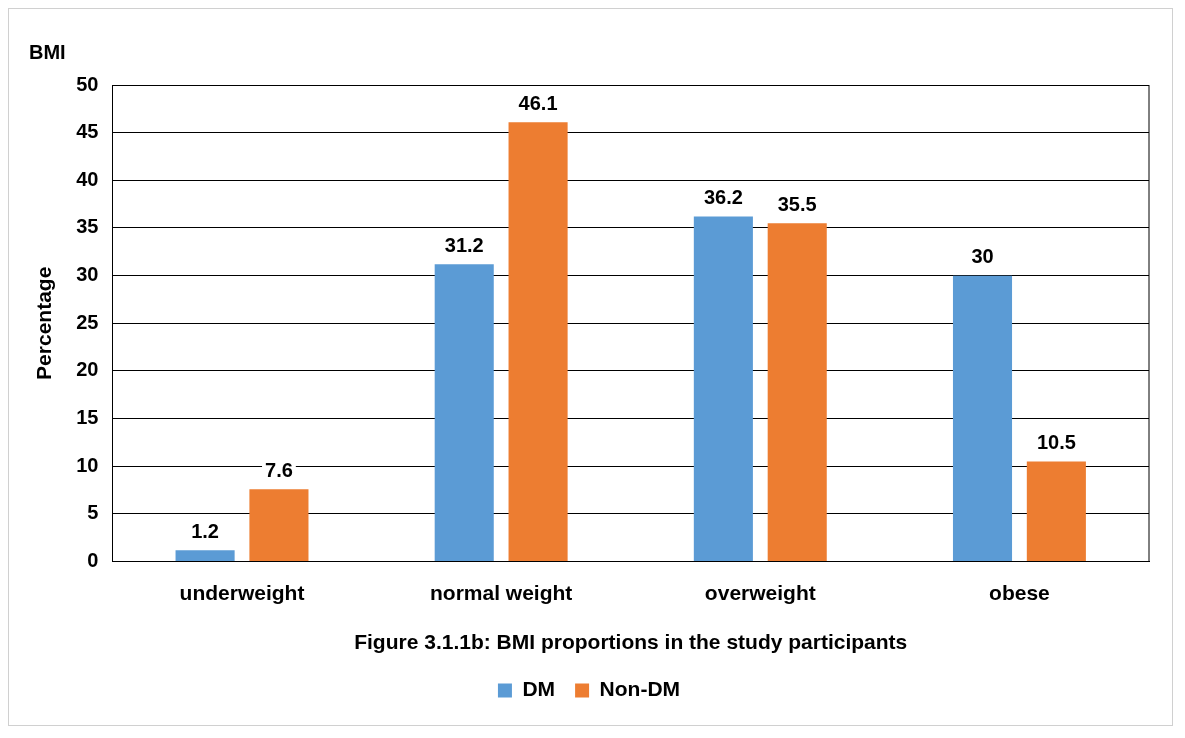  I want to click on legend-label: Non-DM, so click(640, 689).